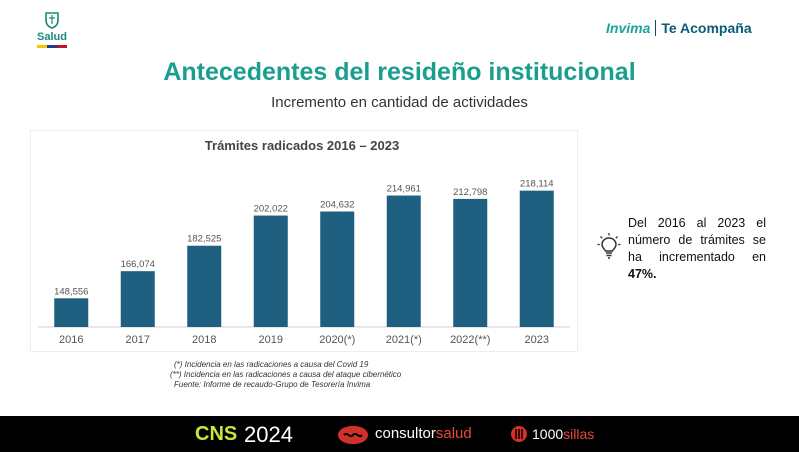 The height and width of the screenshot is (452, 799). I want to click on mil-word: 1000, so click(548, 434).